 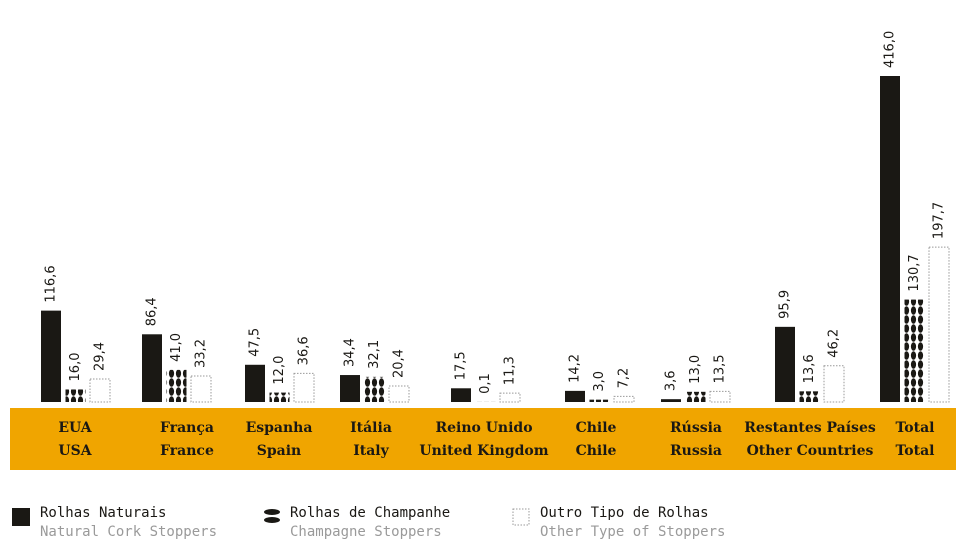 I want to click on category-label: Other Countries, so click(x=810, y=451).